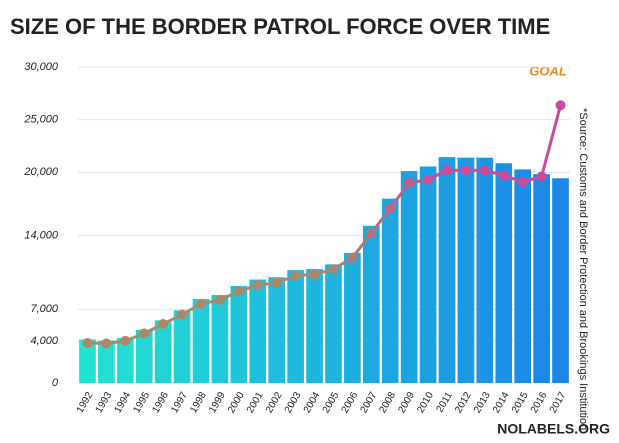  I want to click on x-tick-label: 1993, so click(104, 402).